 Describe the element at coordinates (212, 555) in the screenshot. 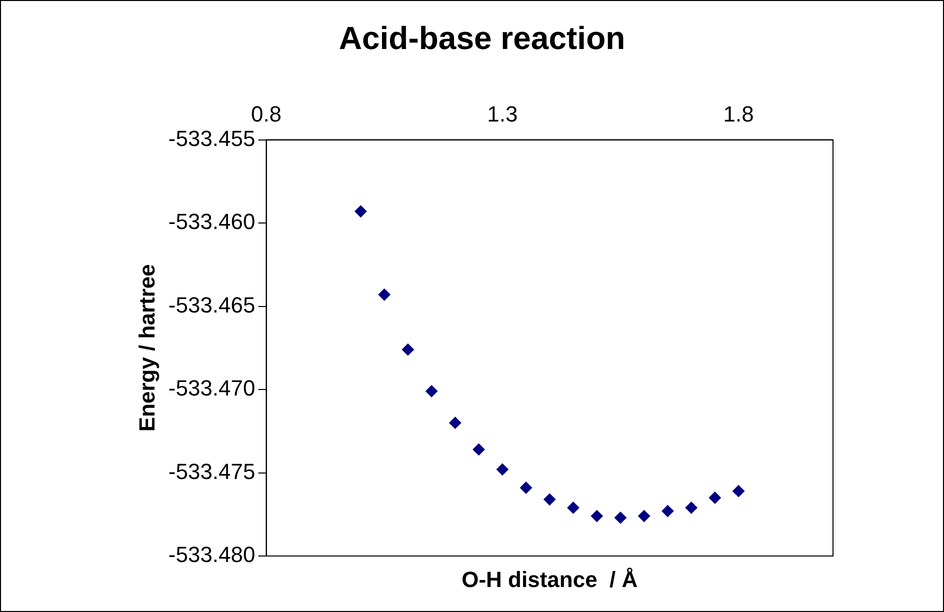

I see `y-tick-label: -533.480` at that location.